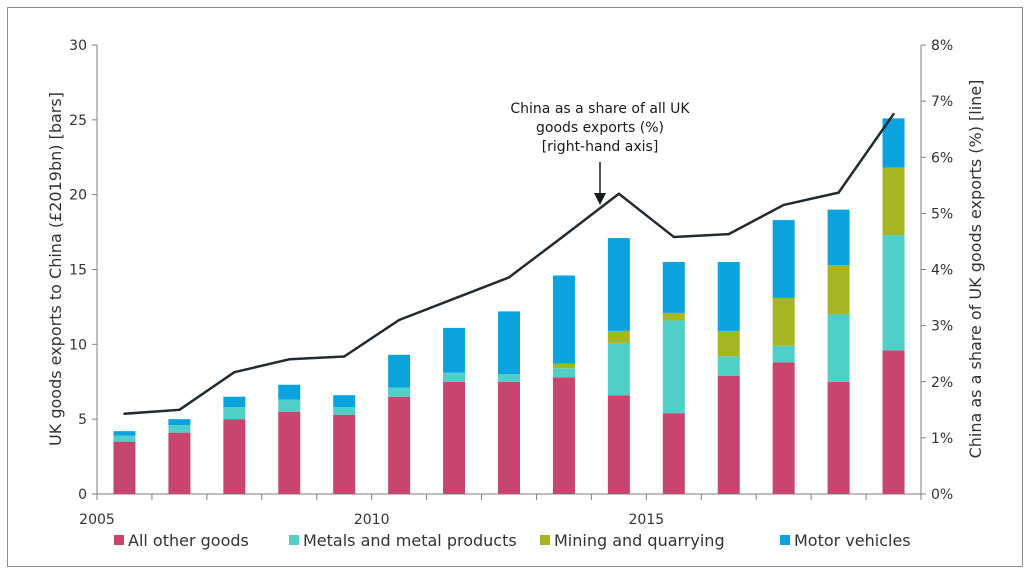 Image resolution: width=1032 pixels, height=576 pixels. Describe the element at coordinates (500, 510) in the screenshot. I see `x-axis: 2005 2010 2015` at that location.